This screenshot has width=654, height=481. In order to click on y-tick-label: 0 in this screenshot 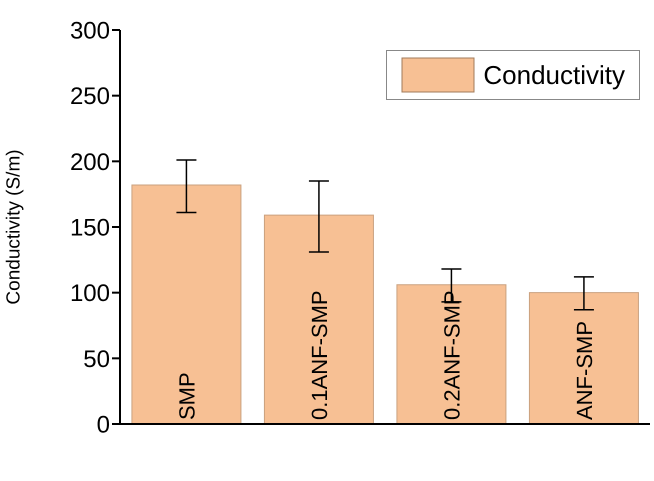, I will do `click(103, 425)`.